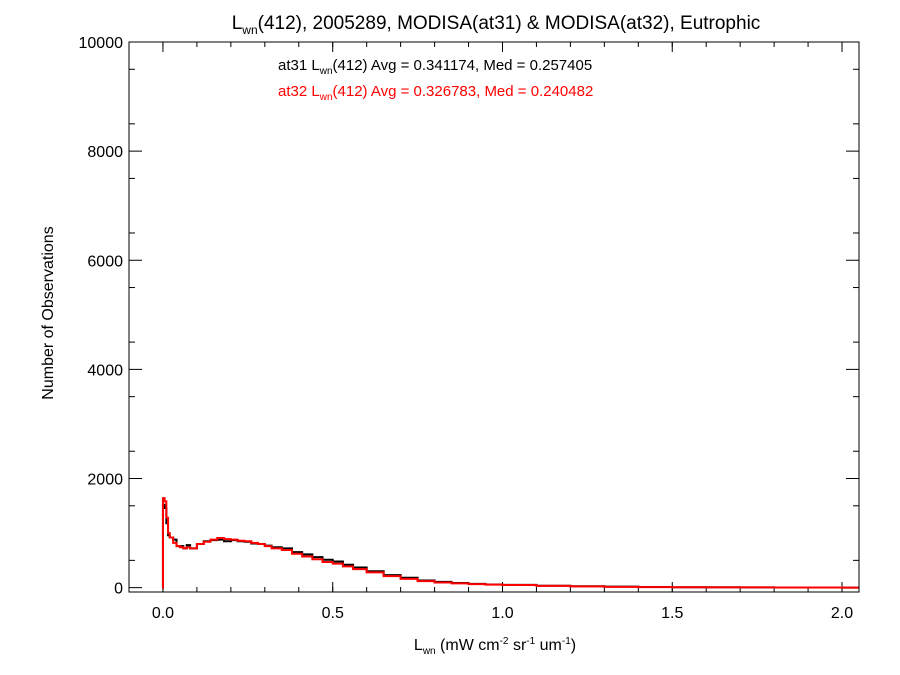 The image size is (900, 675). What do you see at coordinates (105, 480) in the screenshot?
I see `y-tick-label: 2000` at bounding box center [105, 480].